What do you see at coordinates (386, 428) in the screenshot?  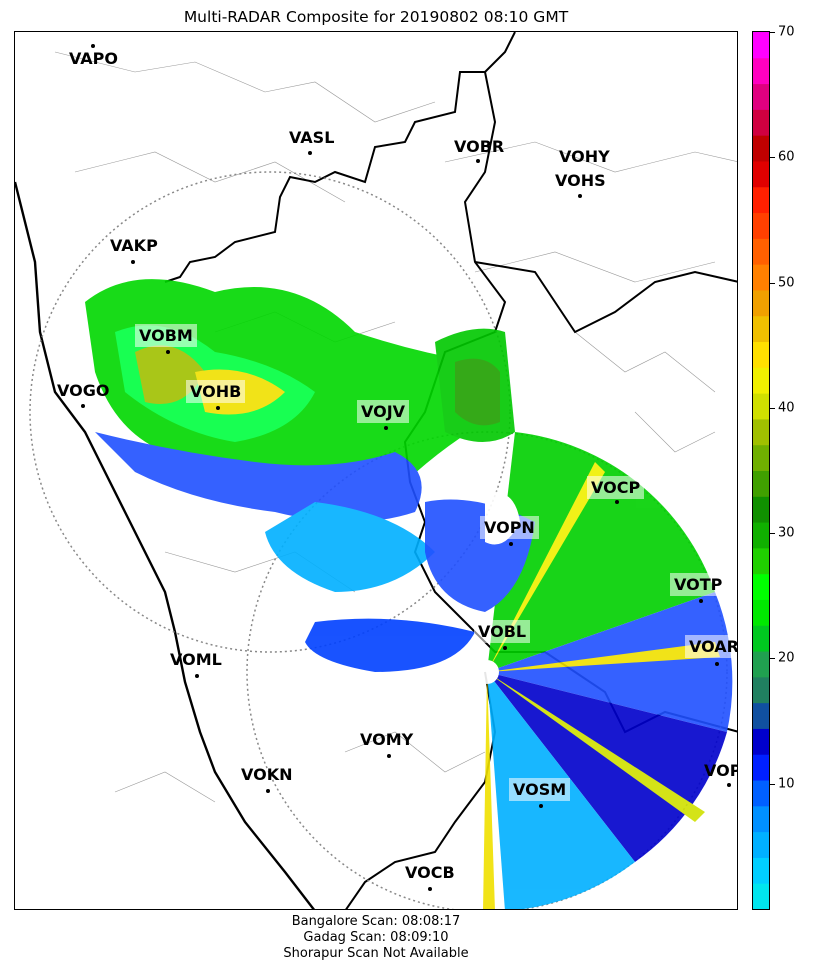 I see `station-vojv-dot` at bounding box center [386, 428].